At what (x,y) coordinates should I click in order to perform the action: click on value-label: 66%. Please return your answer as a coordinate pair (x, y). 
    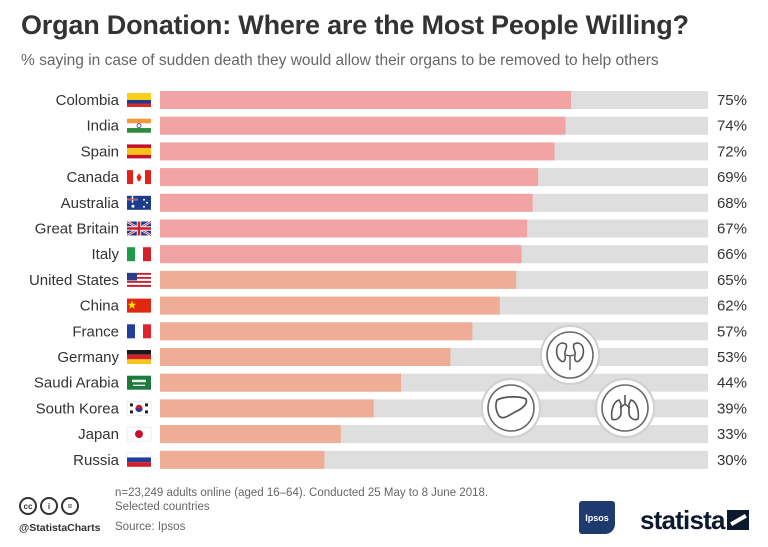
    Looking at the image, I should click on (732, 254).